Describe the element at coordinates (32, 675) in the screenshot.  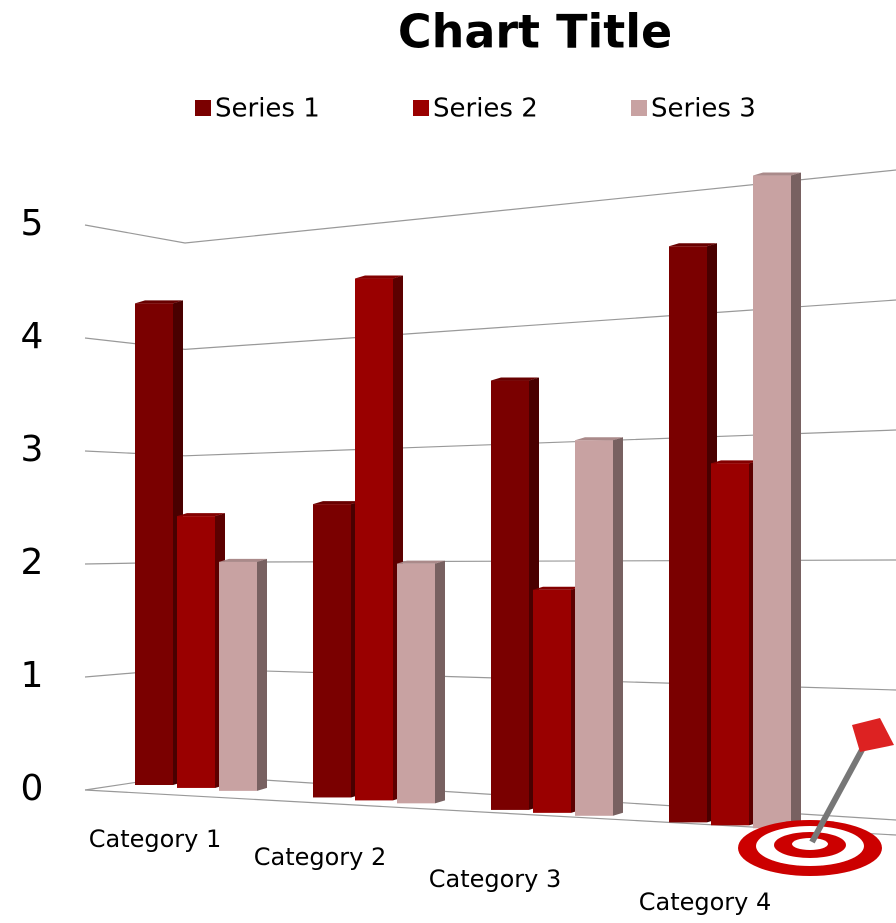
I see `y-tick-label: 1` at that location.